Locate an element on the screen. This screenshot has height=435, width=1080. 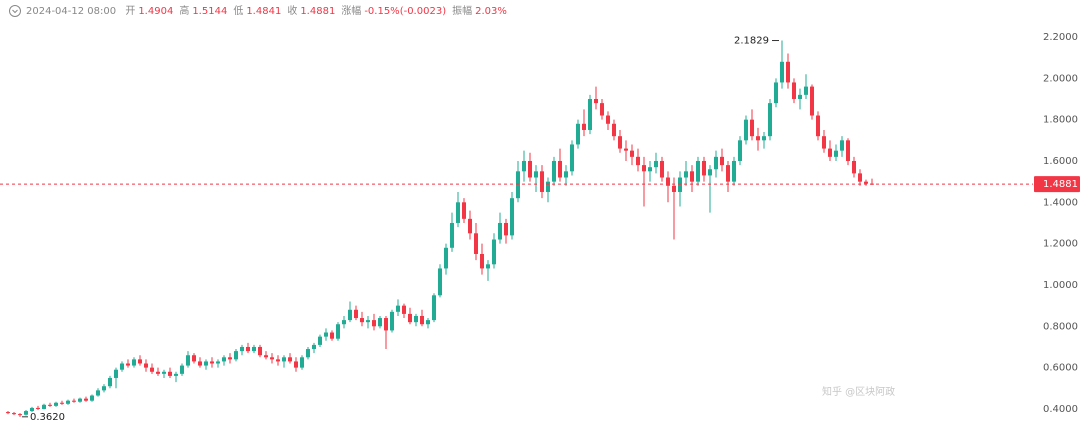
y-tick-label: 1.6000 is located at coordinates (1060, 161).